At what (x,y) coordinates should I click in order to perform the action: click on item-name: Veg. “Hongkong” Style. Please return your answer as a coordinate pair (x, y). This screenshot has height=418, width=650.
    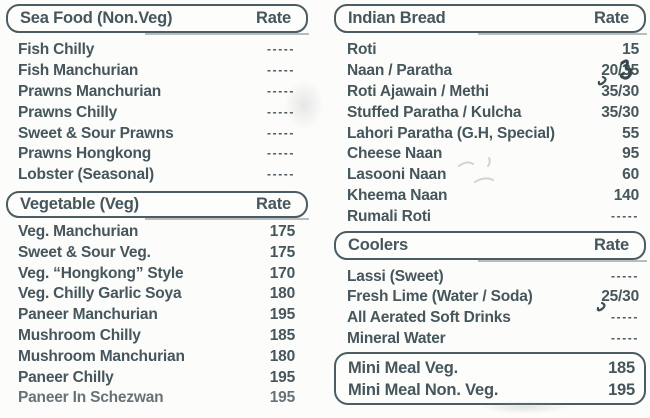
    Looking at the image, I should click on (101, 273).